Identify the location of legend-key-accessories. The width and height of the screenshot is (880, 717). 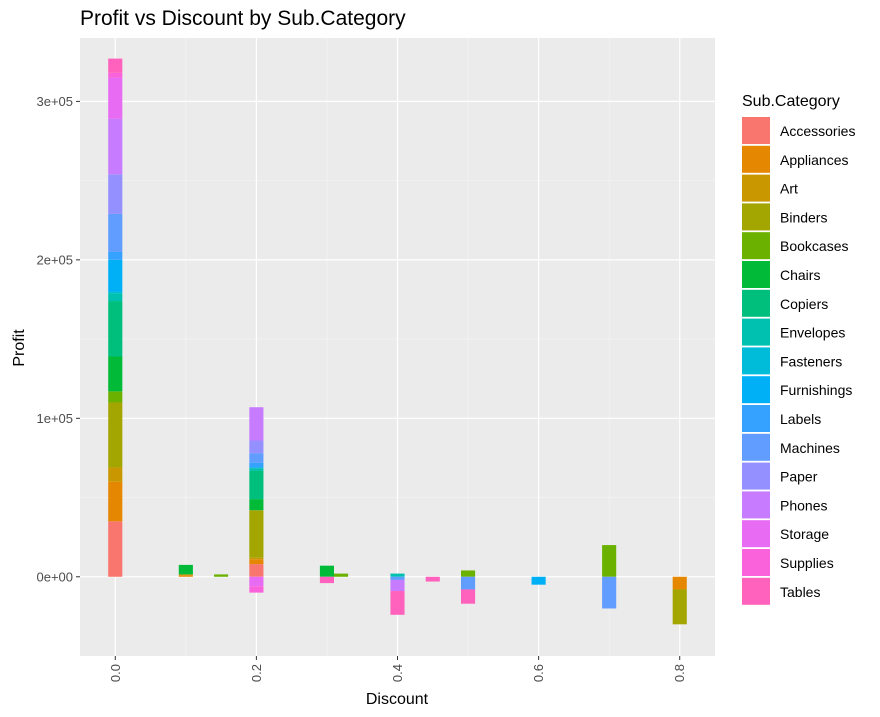
(756, 130).